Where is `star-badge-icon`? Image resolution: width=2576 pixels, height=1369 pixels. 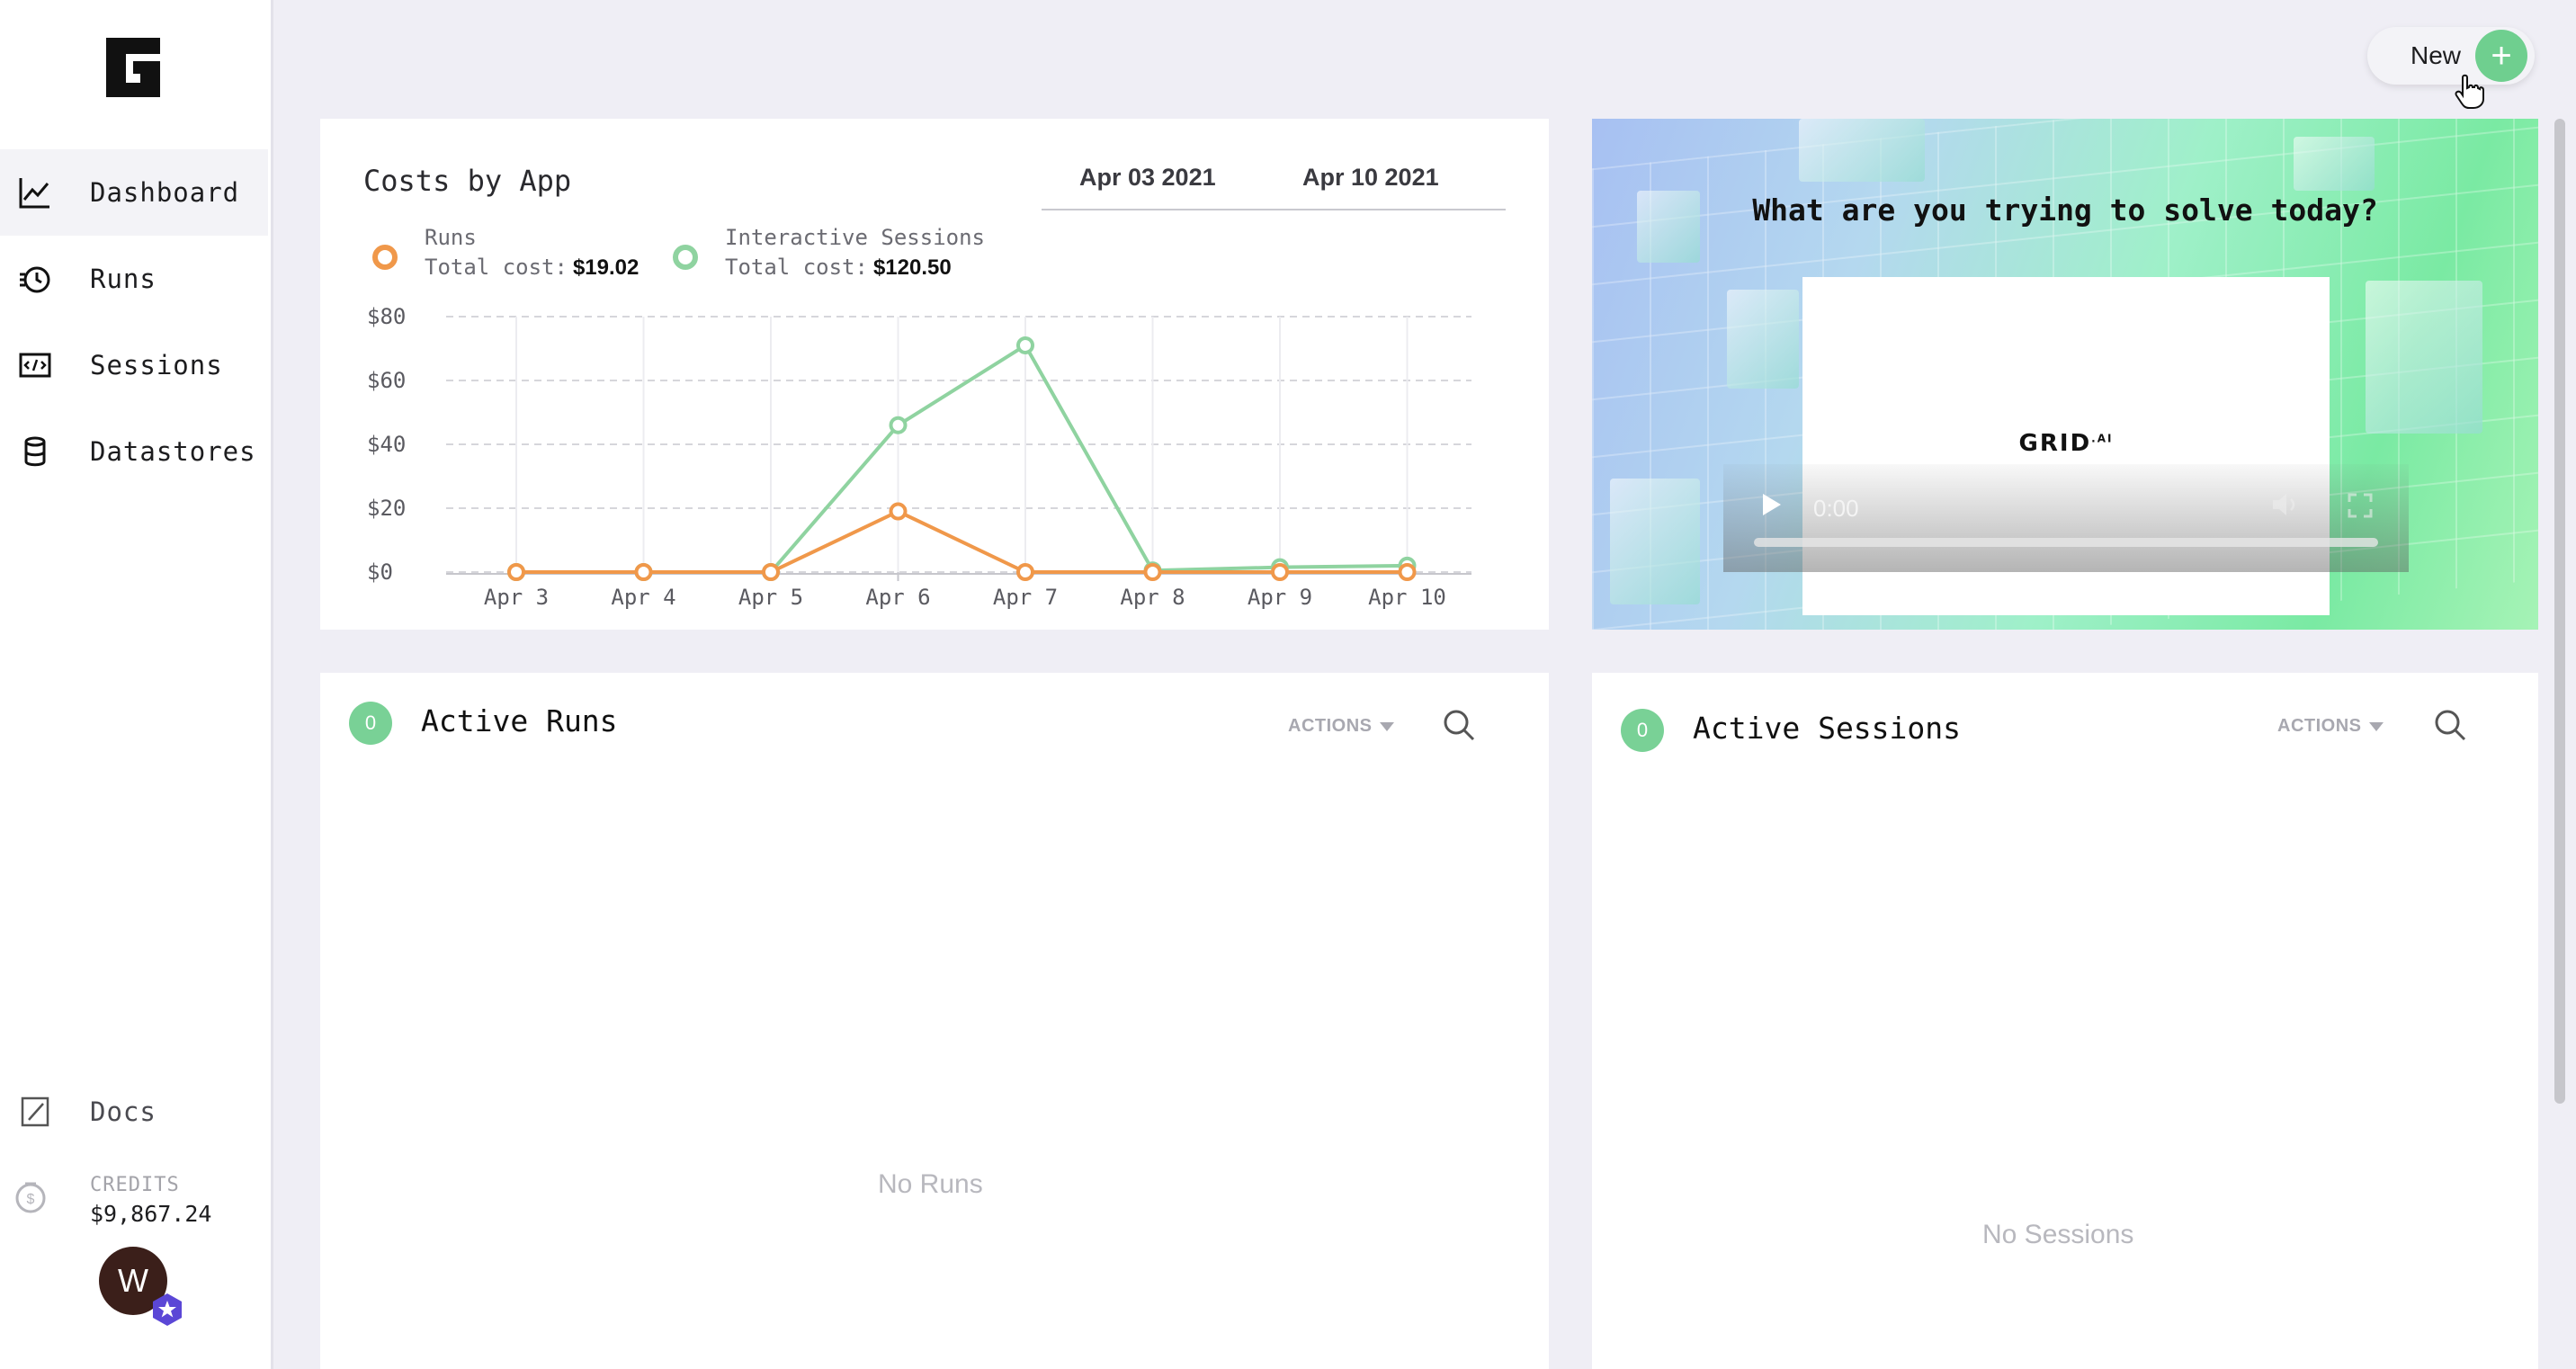
star-badge-icon is located at coordinates (167, 1309).